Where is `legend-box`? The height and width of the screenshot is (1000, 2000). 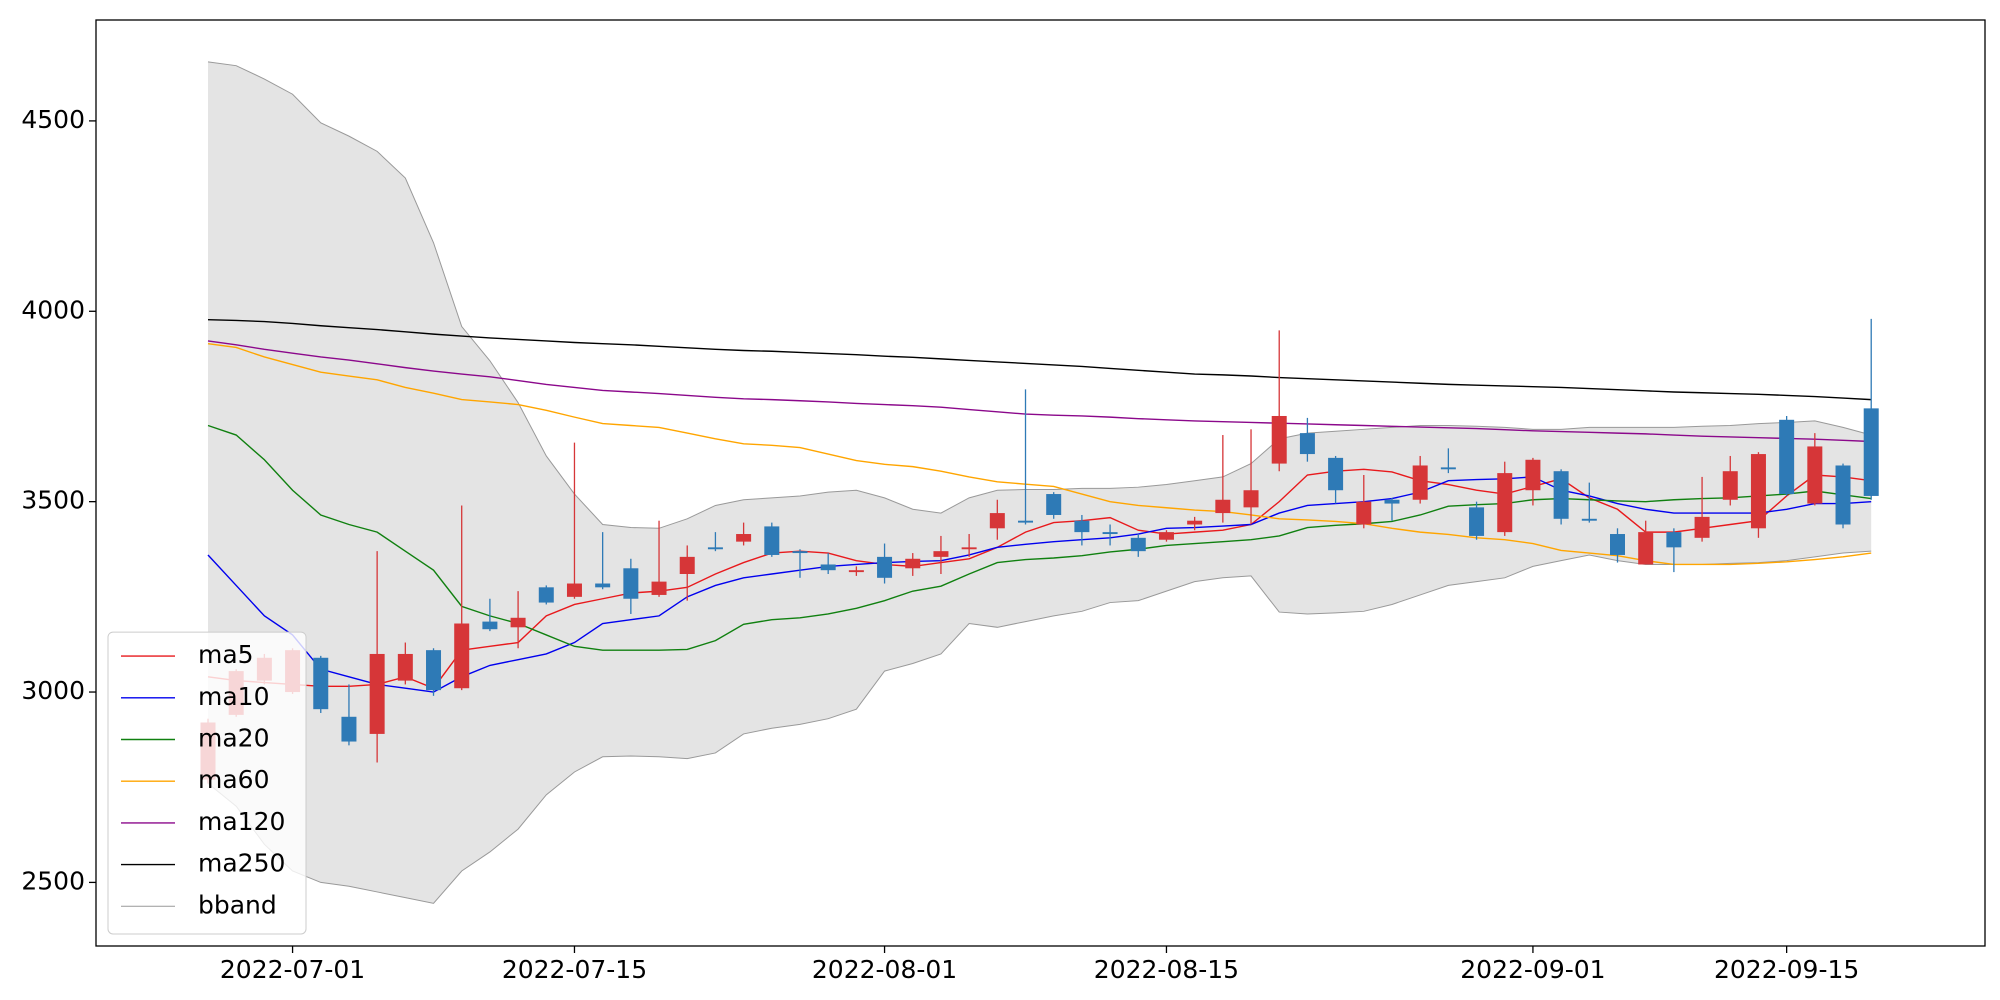
legend-box is located at coordinates (207, 783).